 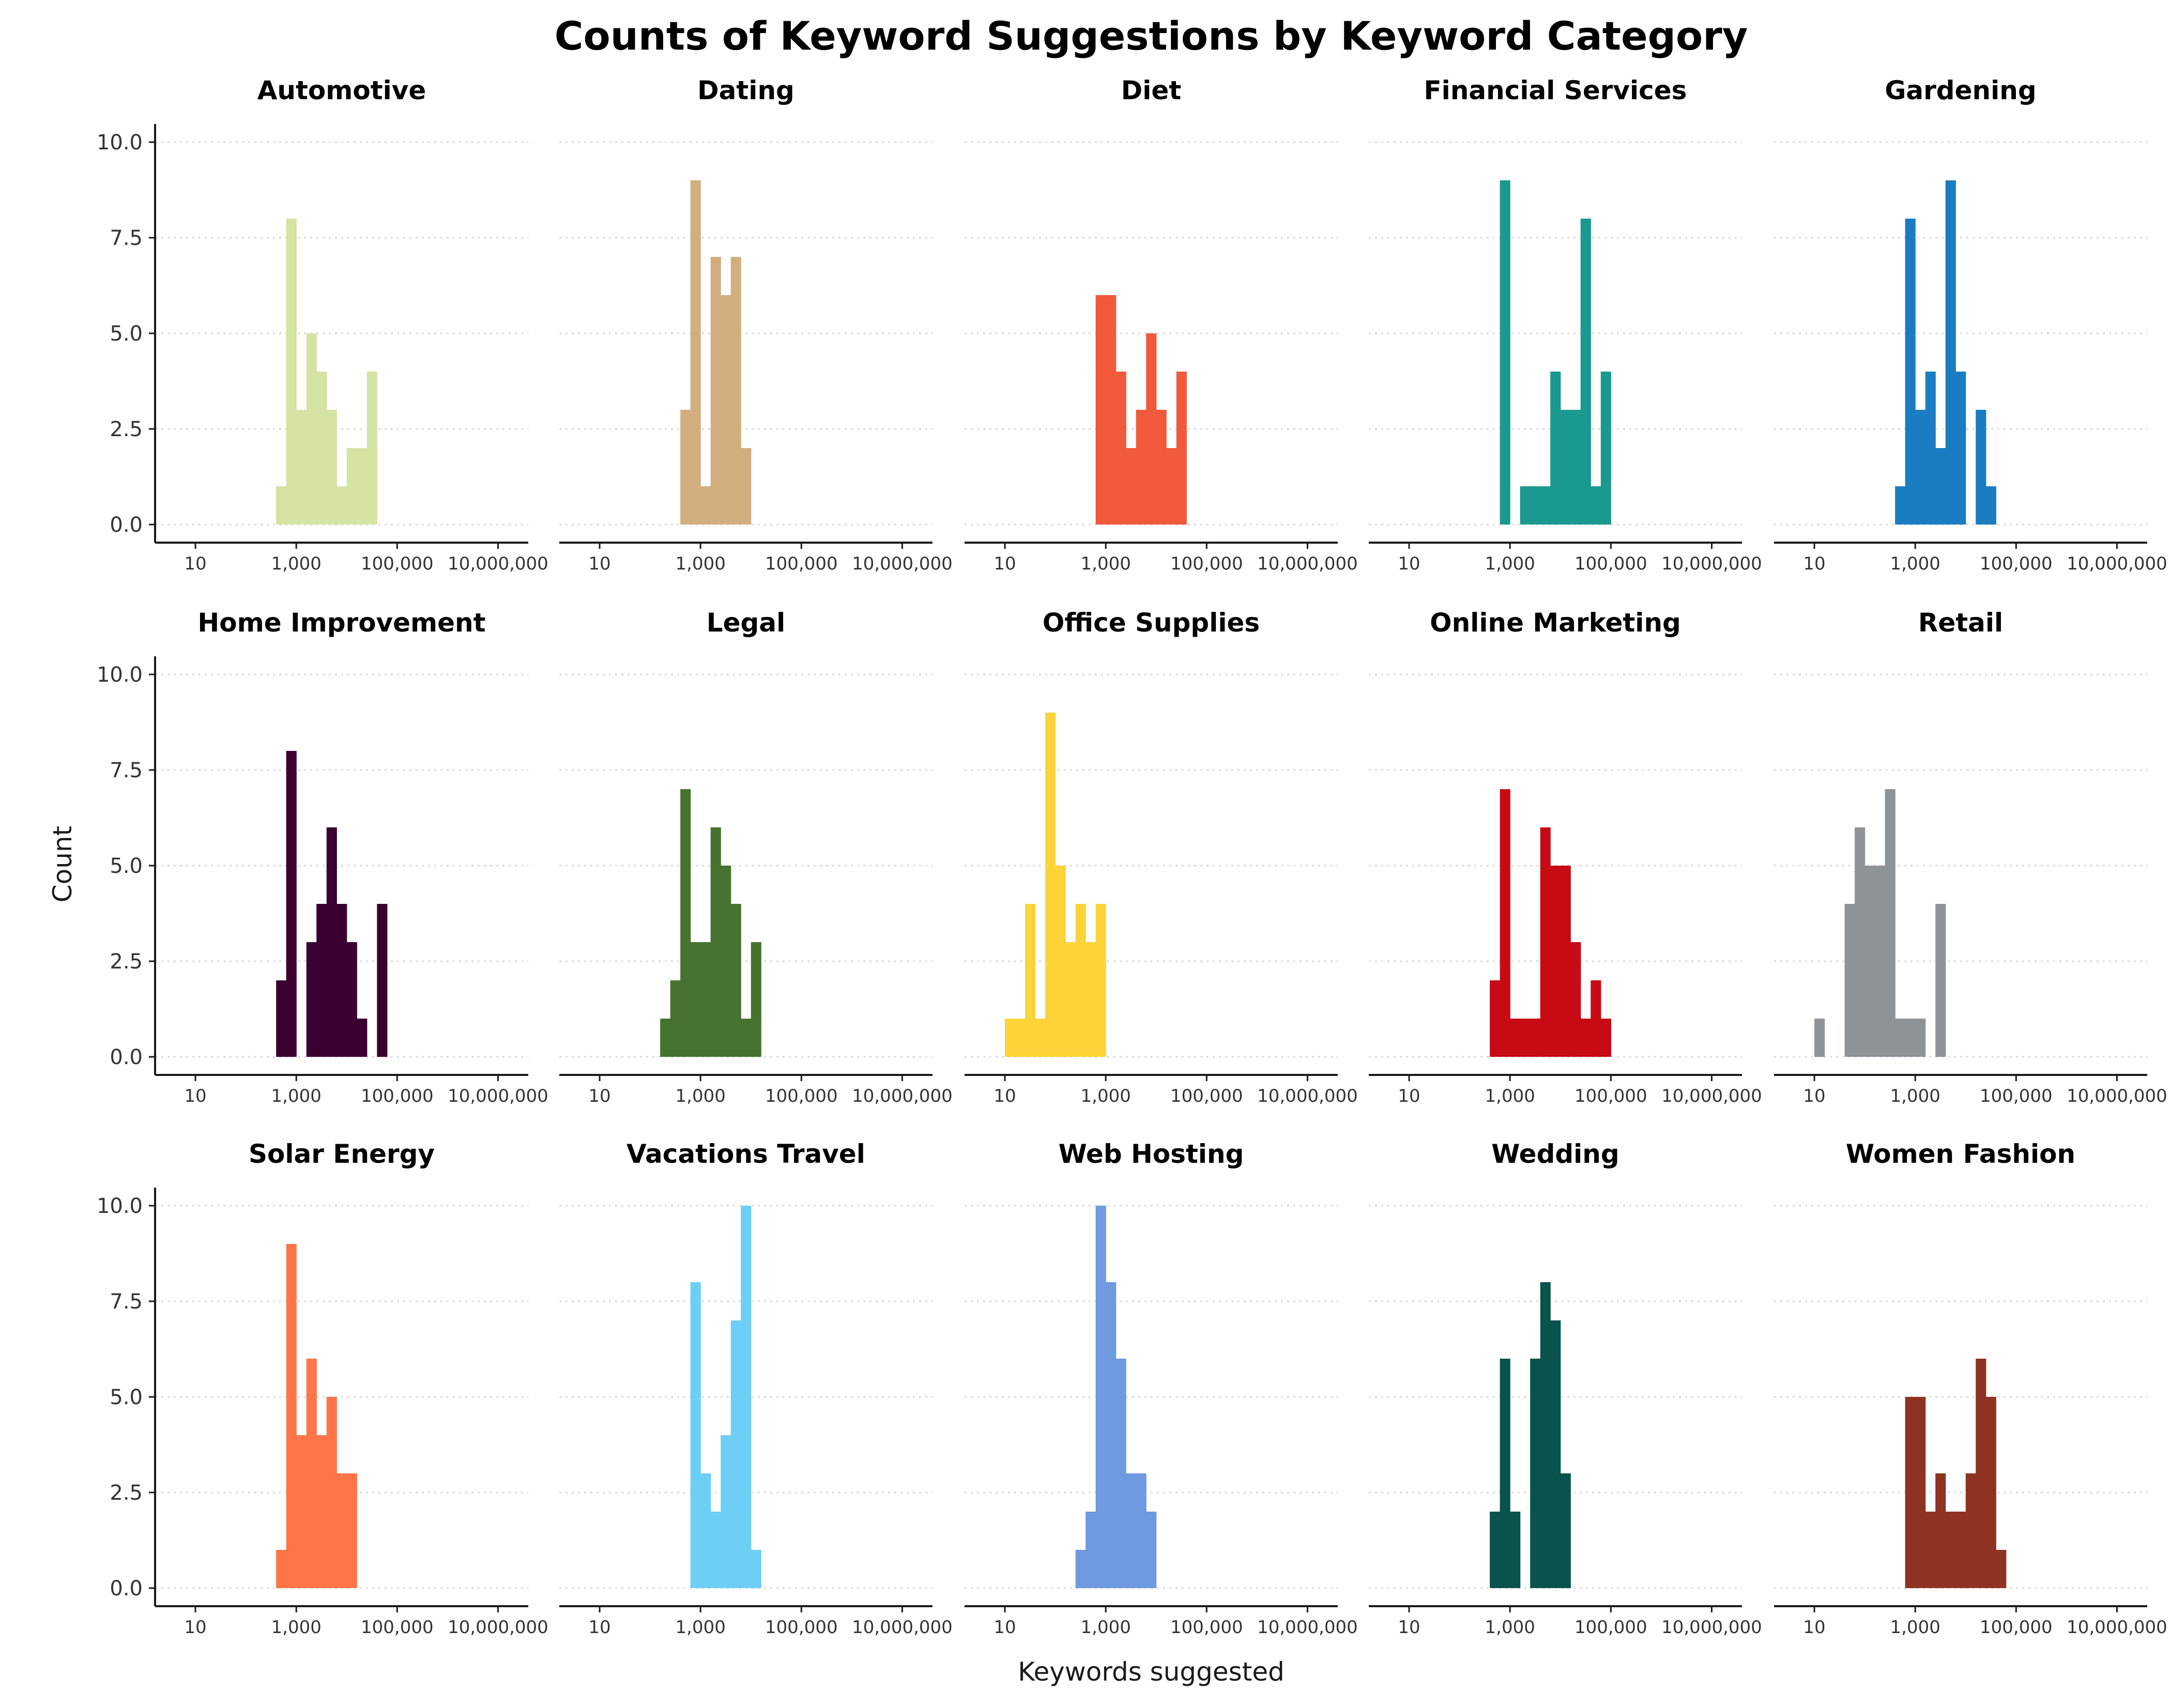 I want to click on facet-title: Diet, so click(x=1151, y=90).